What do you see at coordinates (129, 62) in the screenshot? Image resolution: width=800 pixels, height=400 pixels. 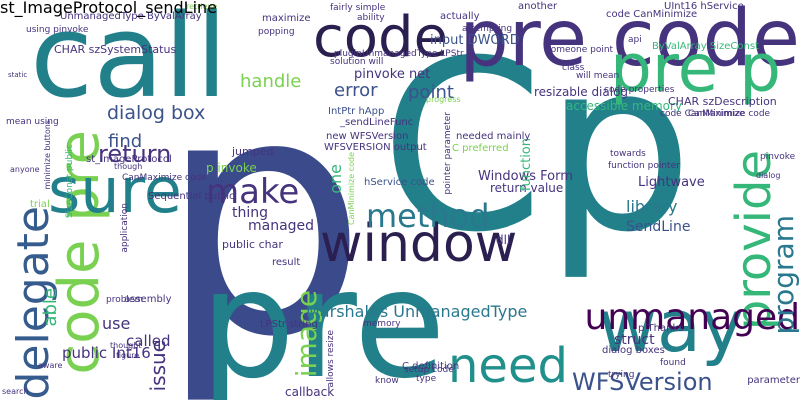 I see `cloud-word: call` at bounding box center [129, 62].